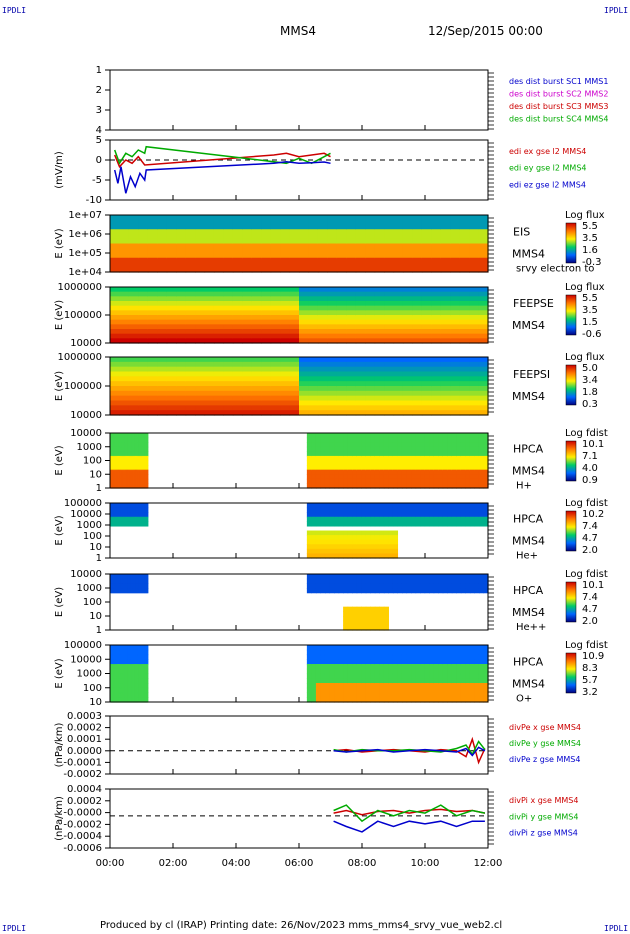 The height and width of the screenshot is (934, 630). I want to click on instrument-label: FEEPSI, so click(531, 374).